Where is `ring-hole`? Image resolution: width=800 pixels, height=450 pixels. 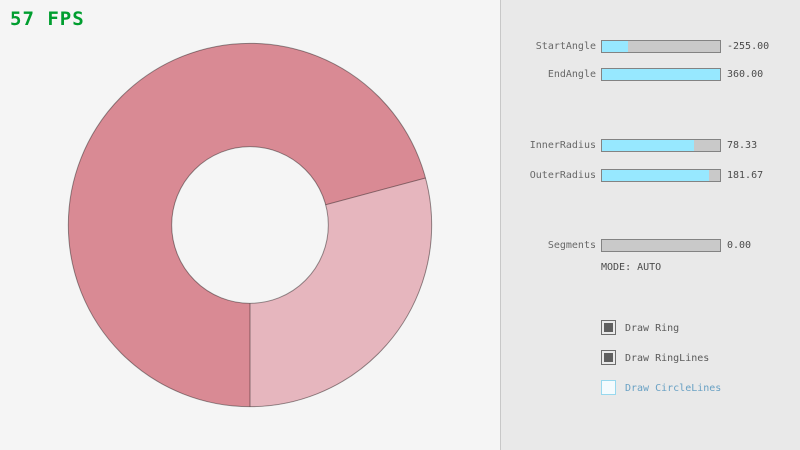
ring-hole is located at coordinates (250, 225).